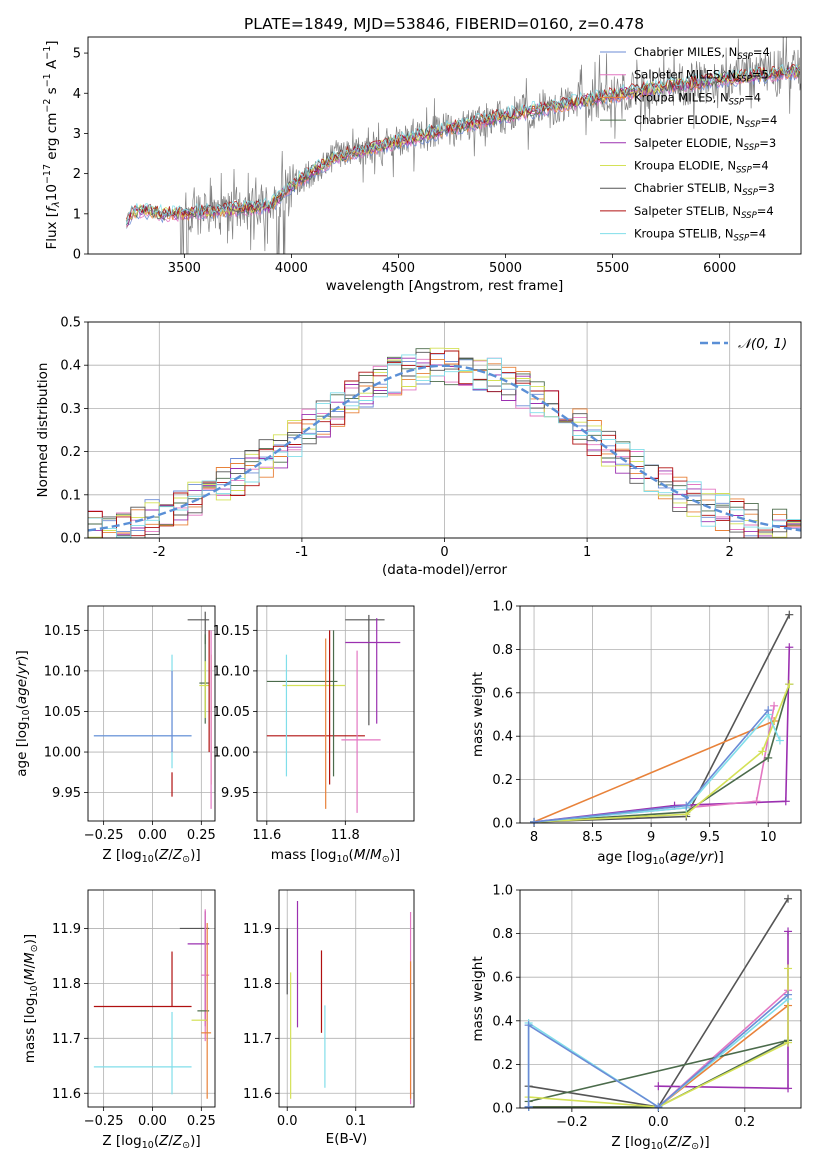  What do you see at coordinates (572, 1122) in the screenshot?
I see `x-tick-label: −0.2` at bounding box center [572, 1122].